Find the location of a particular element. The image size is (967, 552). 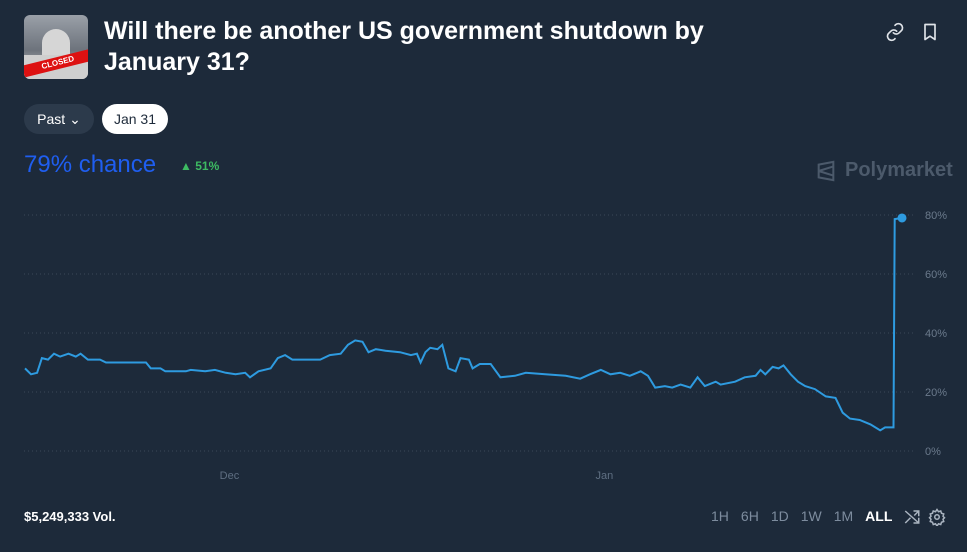

last-point is located at coordinates (902, 218).